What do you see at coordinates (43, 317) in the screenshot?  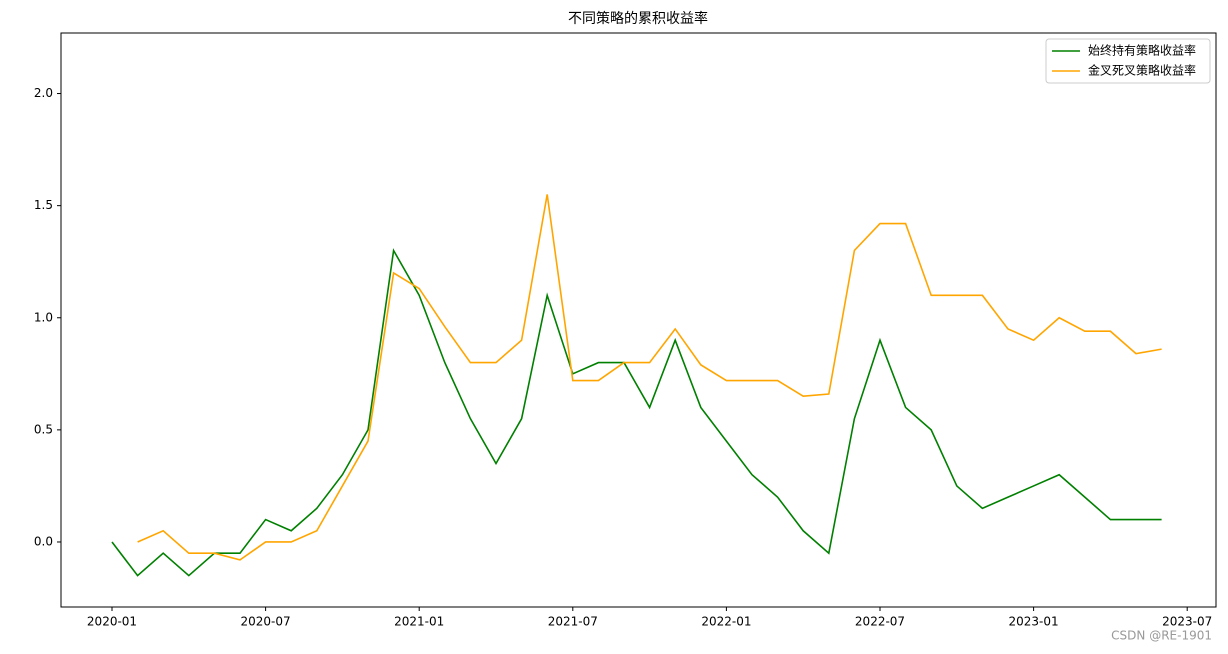 I see `y-tick-label: 1.0` at bounding box center [43, 317].